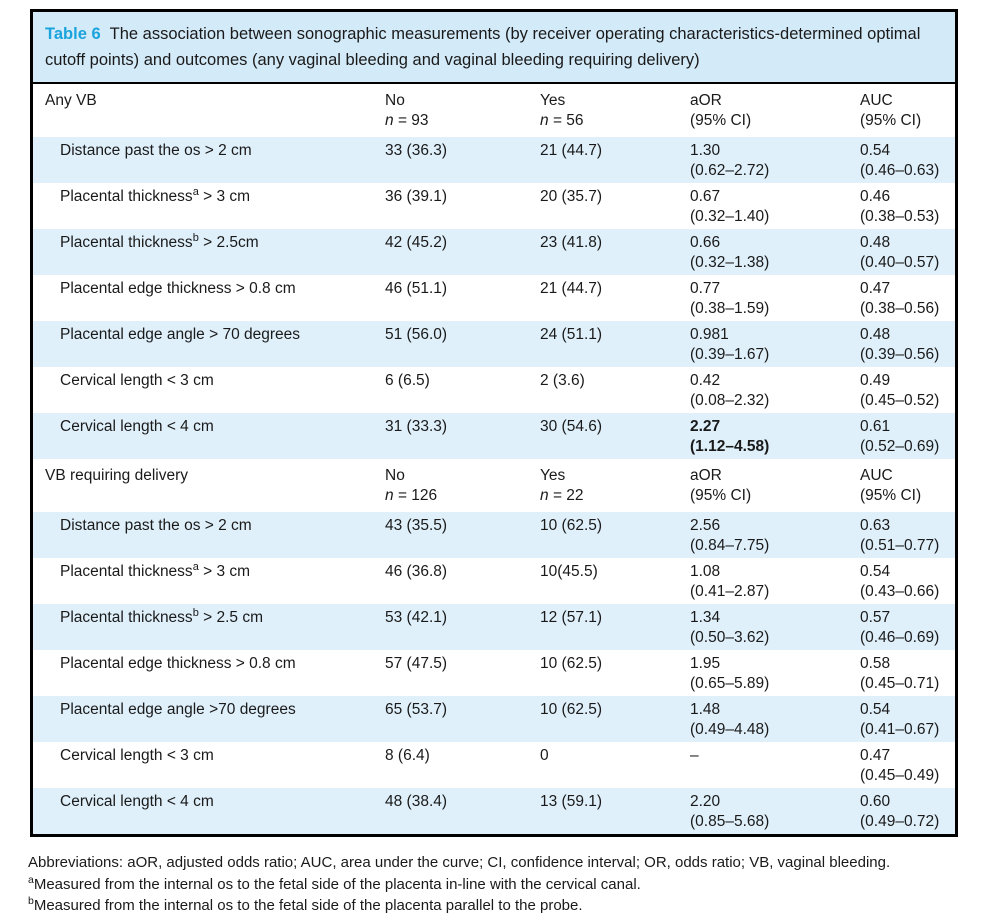 The image size is (991, 917). What do you see at coordinates (875, 426) in the screenshot?
I see `auc-value: 0.61` at bounding box center [875, 426].